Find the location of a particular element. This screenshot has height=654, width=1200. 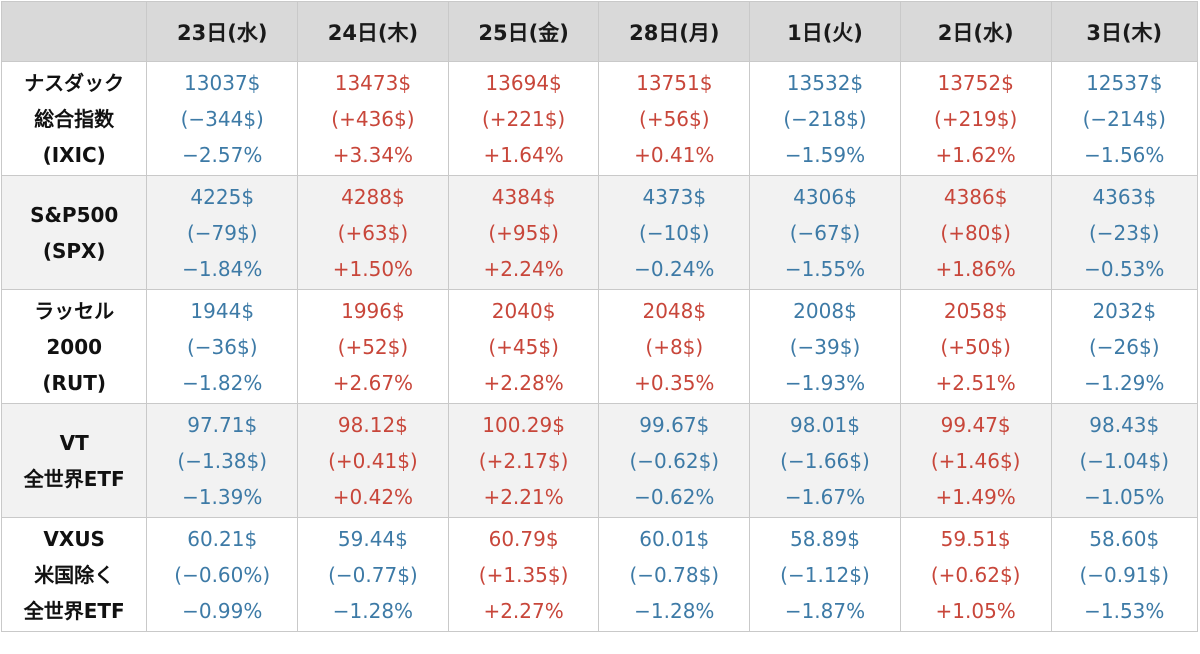

change-value: (−10$) is located at coordinates (674, 232).